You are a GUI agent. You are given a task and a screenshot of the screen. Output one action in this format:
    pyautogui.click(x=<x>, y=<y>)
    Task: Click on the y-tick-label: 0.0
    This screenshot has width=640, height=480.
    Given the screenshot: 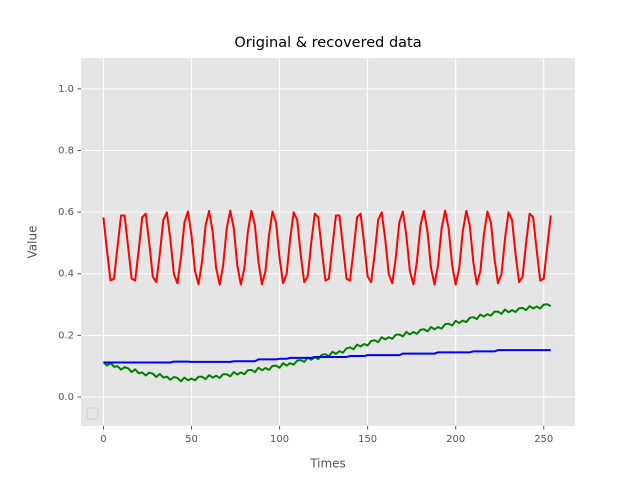 What is the action you would take?
    pyautogui.click(x=66, y=397)
    